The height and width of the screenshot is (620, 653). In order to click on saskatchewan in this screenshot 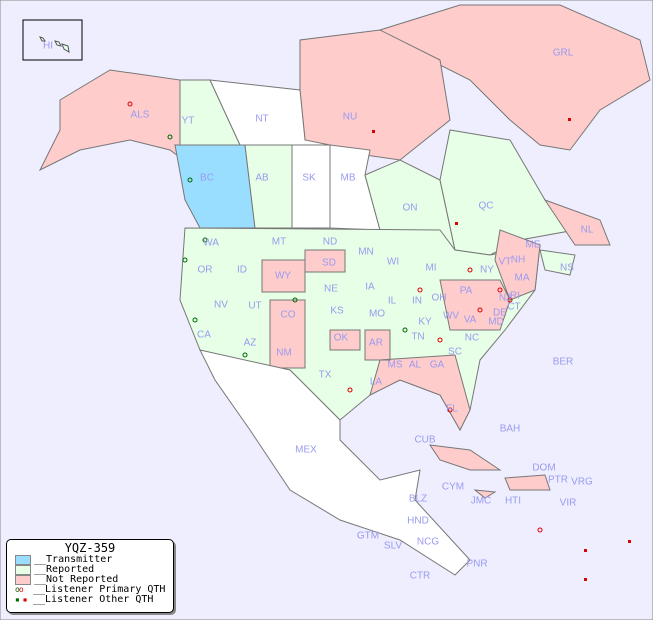, I will do `click(311, 186)`.